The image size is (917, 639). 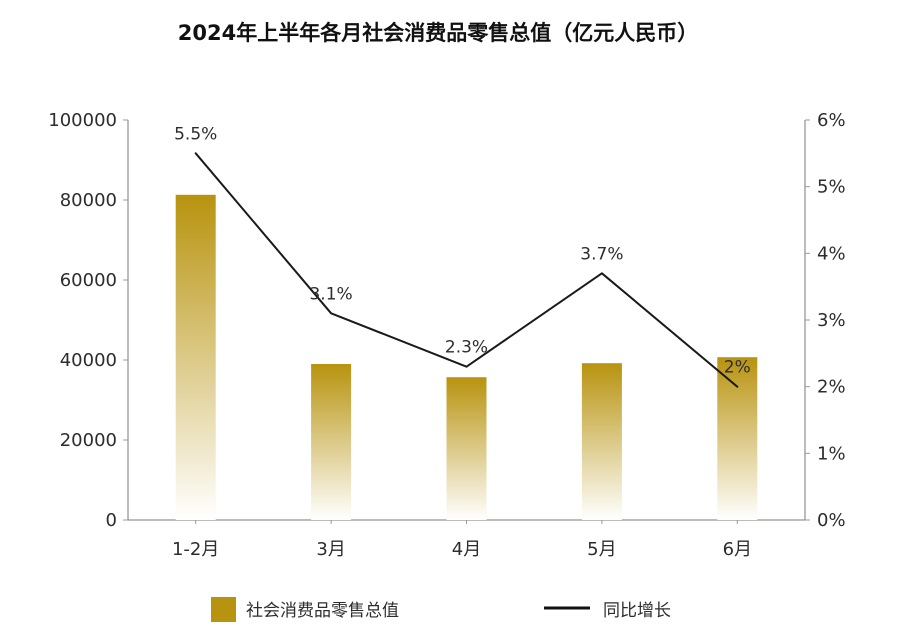 I want to click on left-axis-tick-label: 0, so click(x=111, y=520).